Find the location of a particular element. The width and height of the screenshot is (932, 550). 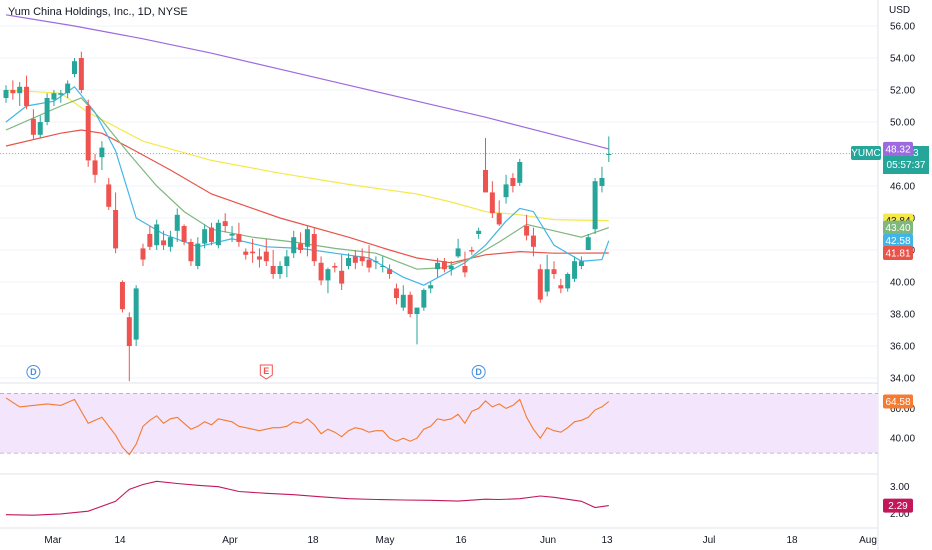

dividend-marker: D is located at coordinates (33, 372).